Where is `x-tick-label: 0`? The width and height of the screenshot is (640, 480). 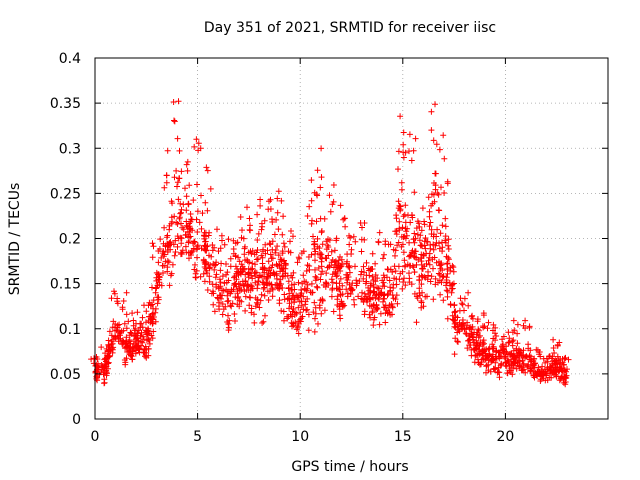 x-tick-label: 0 is located at coordinates (95, 437).